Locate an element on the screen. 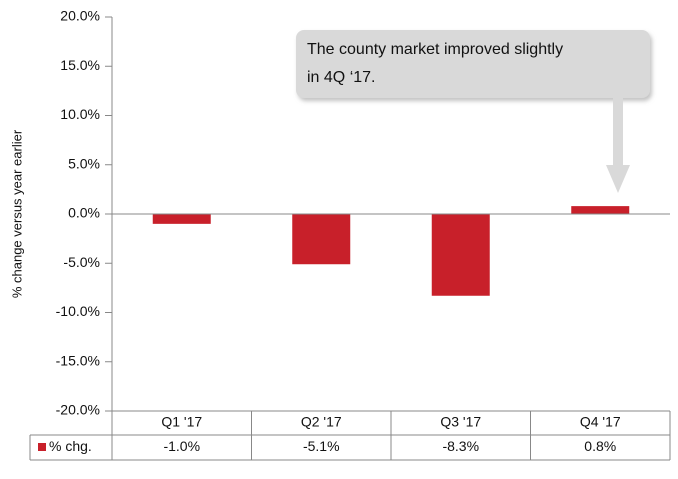  x-tick-label: Q4 '17 is located at coordinates (600, 422).